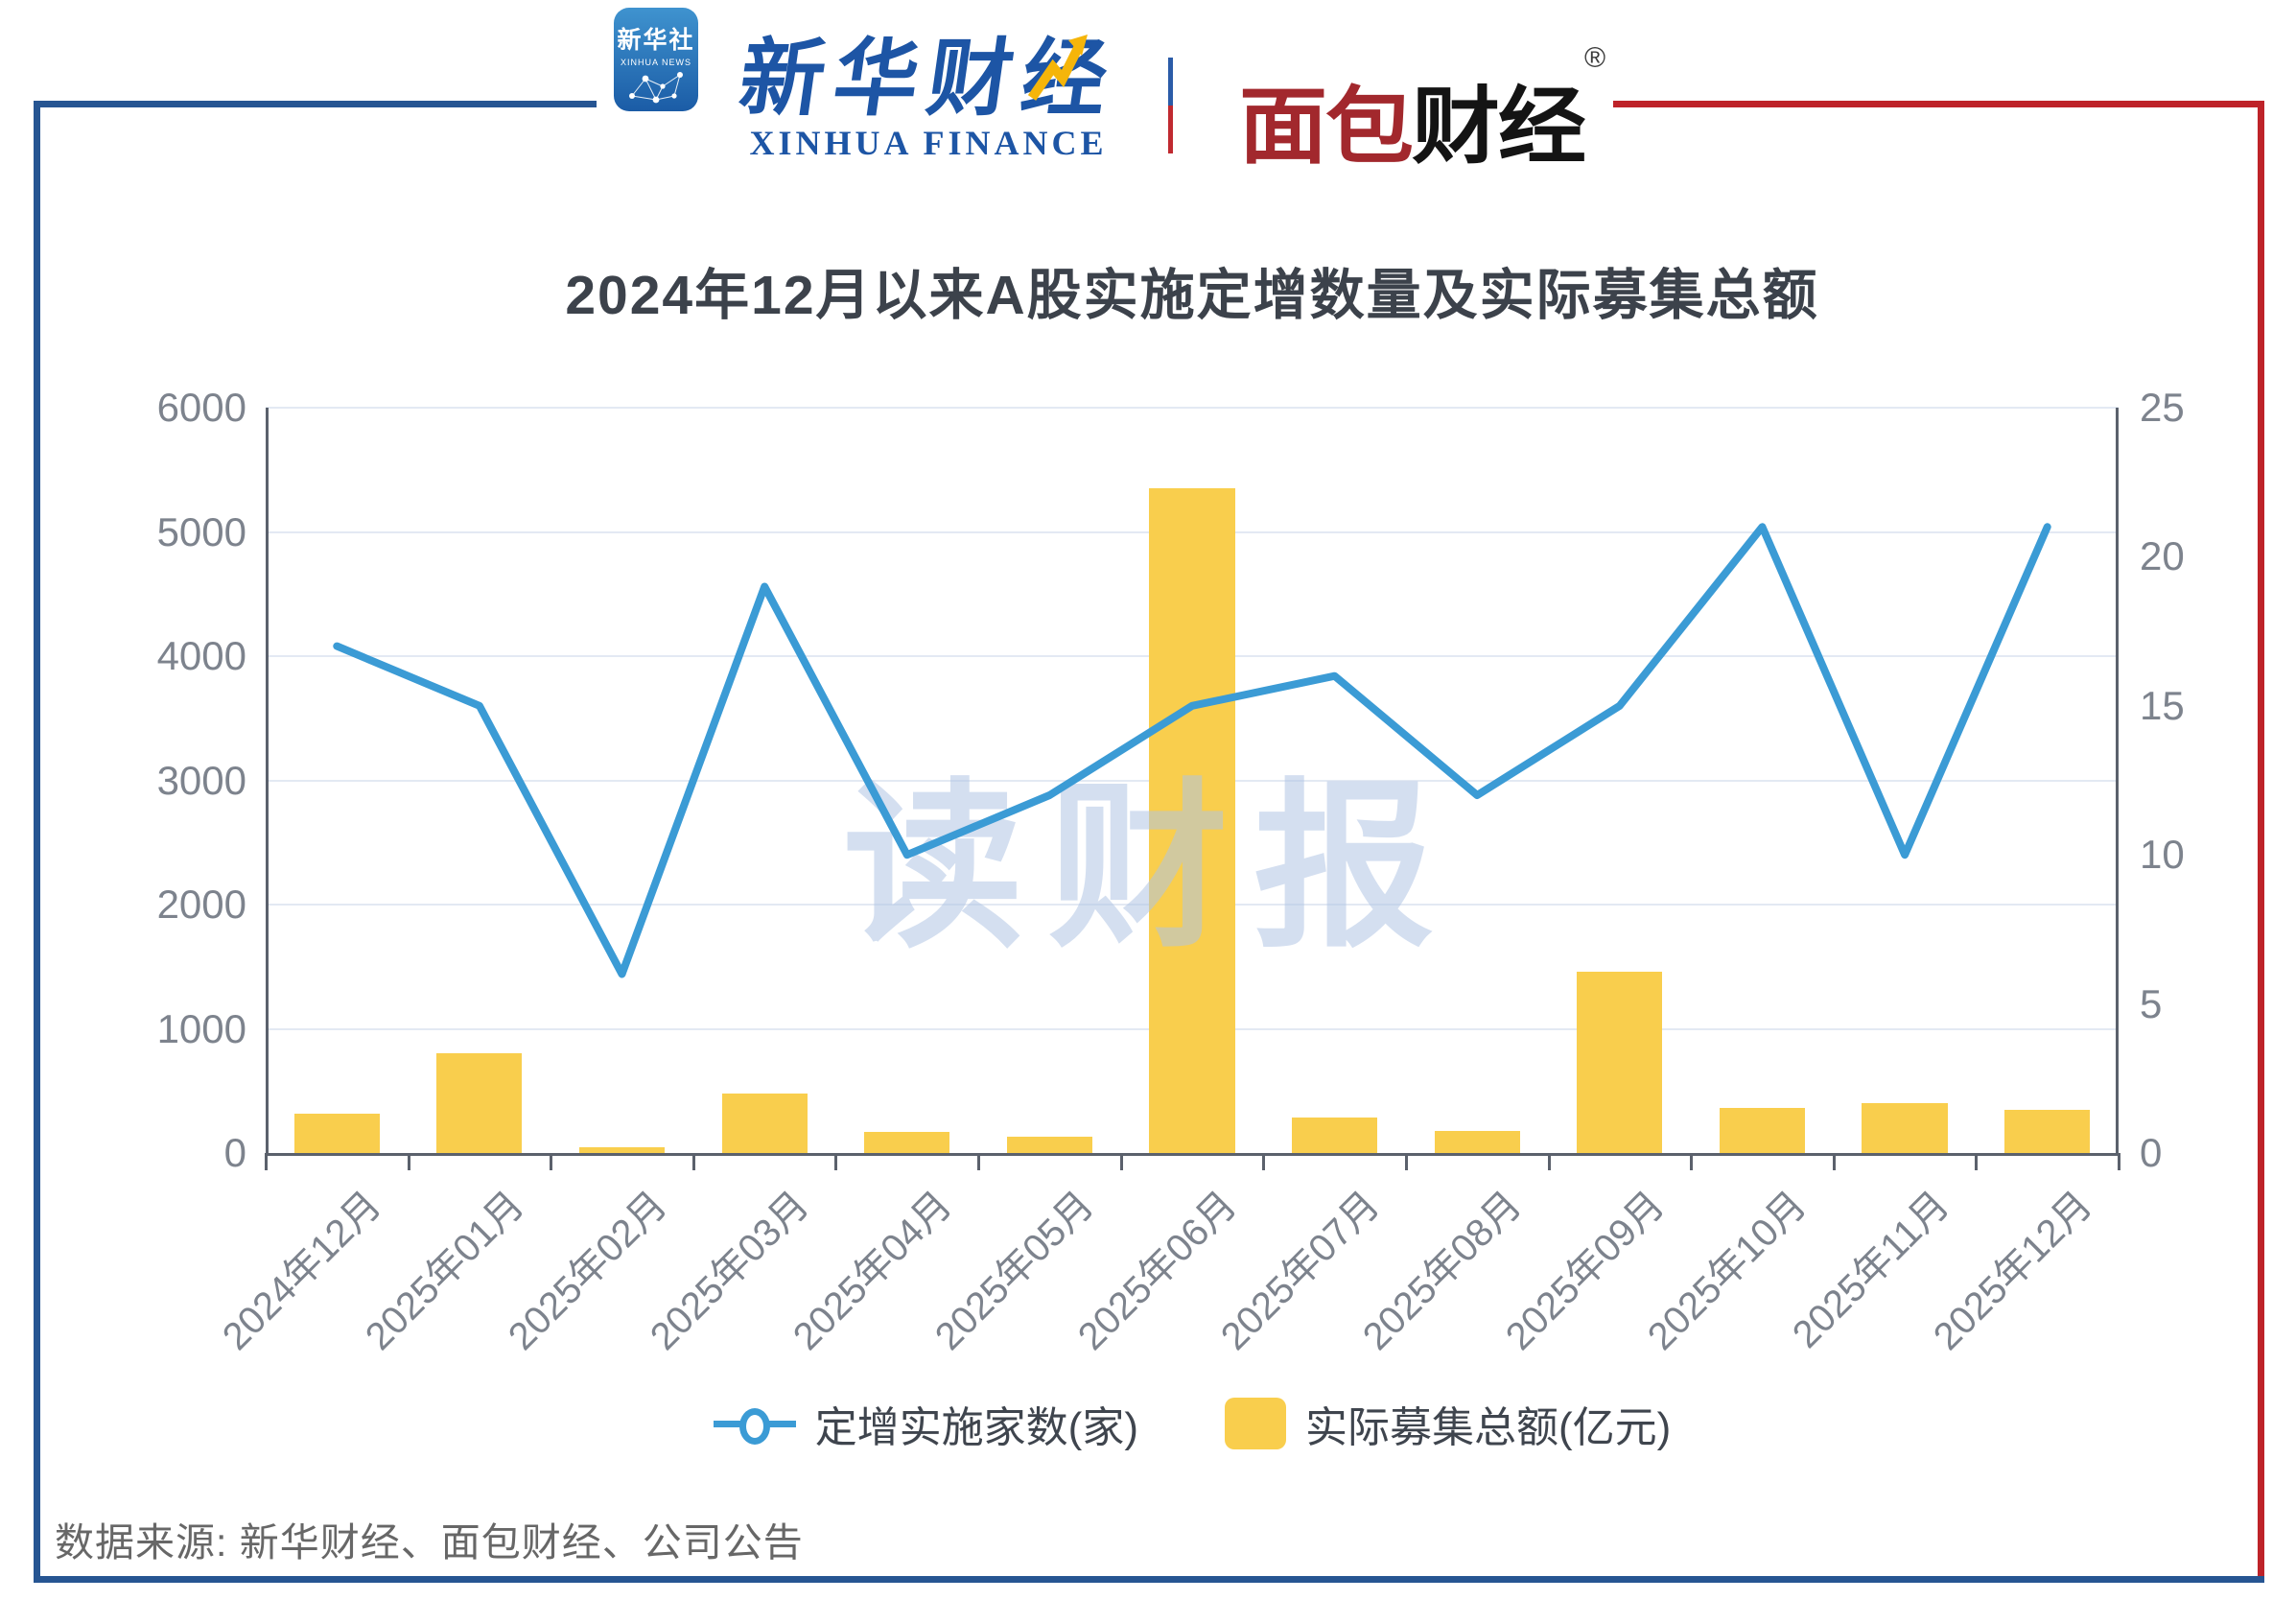  What do you see at coordinates (2261, 839) in the screenshot?
I see `frame-right-border` at bounding box center [2261, 839].